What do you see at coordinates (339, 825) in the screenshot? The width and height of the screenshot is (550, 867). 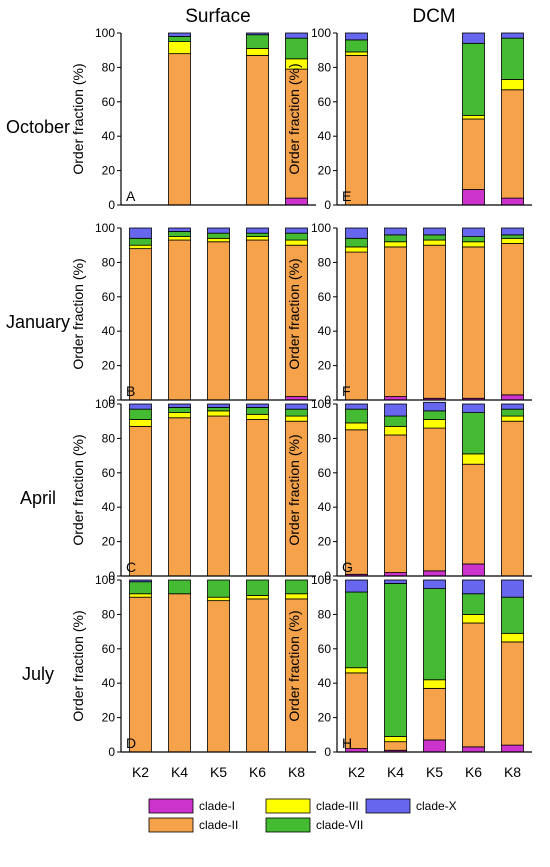 I see `legend-label-clade-VII: clade-VII` at bounding box center [339, 825].